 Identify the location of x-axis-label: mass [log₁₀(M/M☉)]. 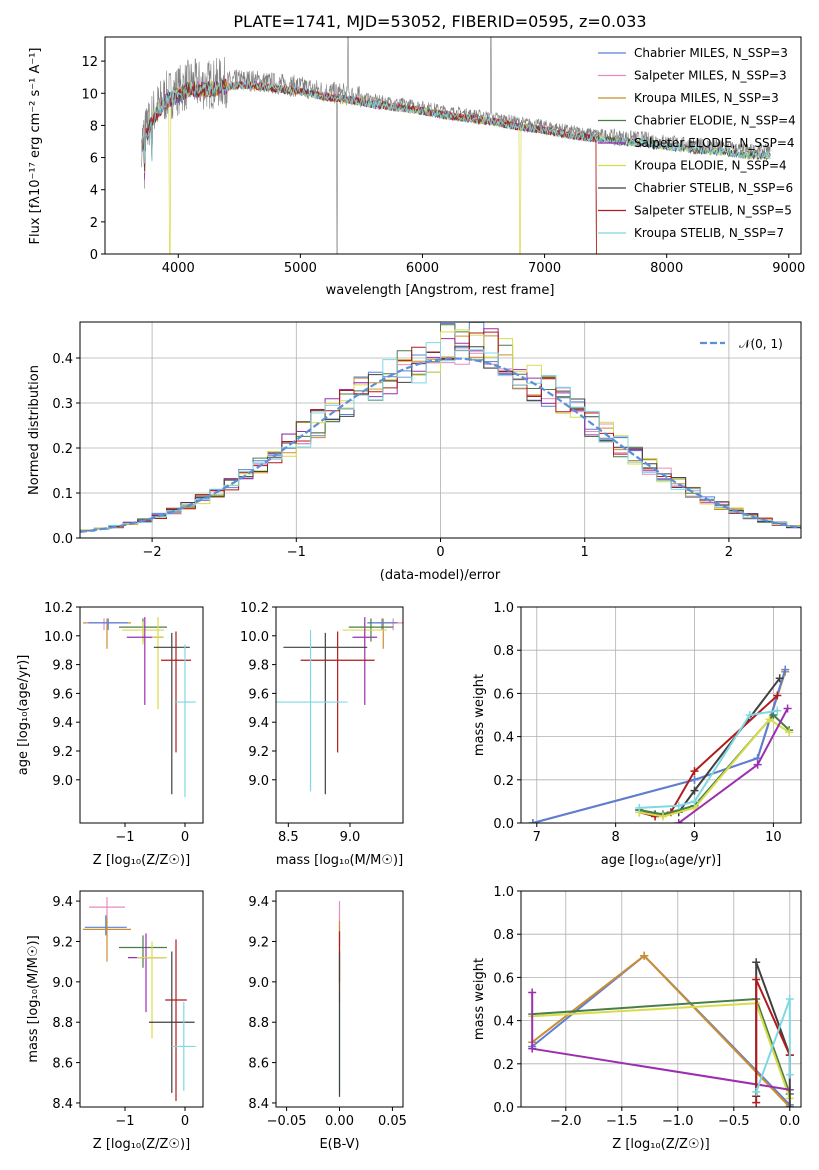
(339, 860).